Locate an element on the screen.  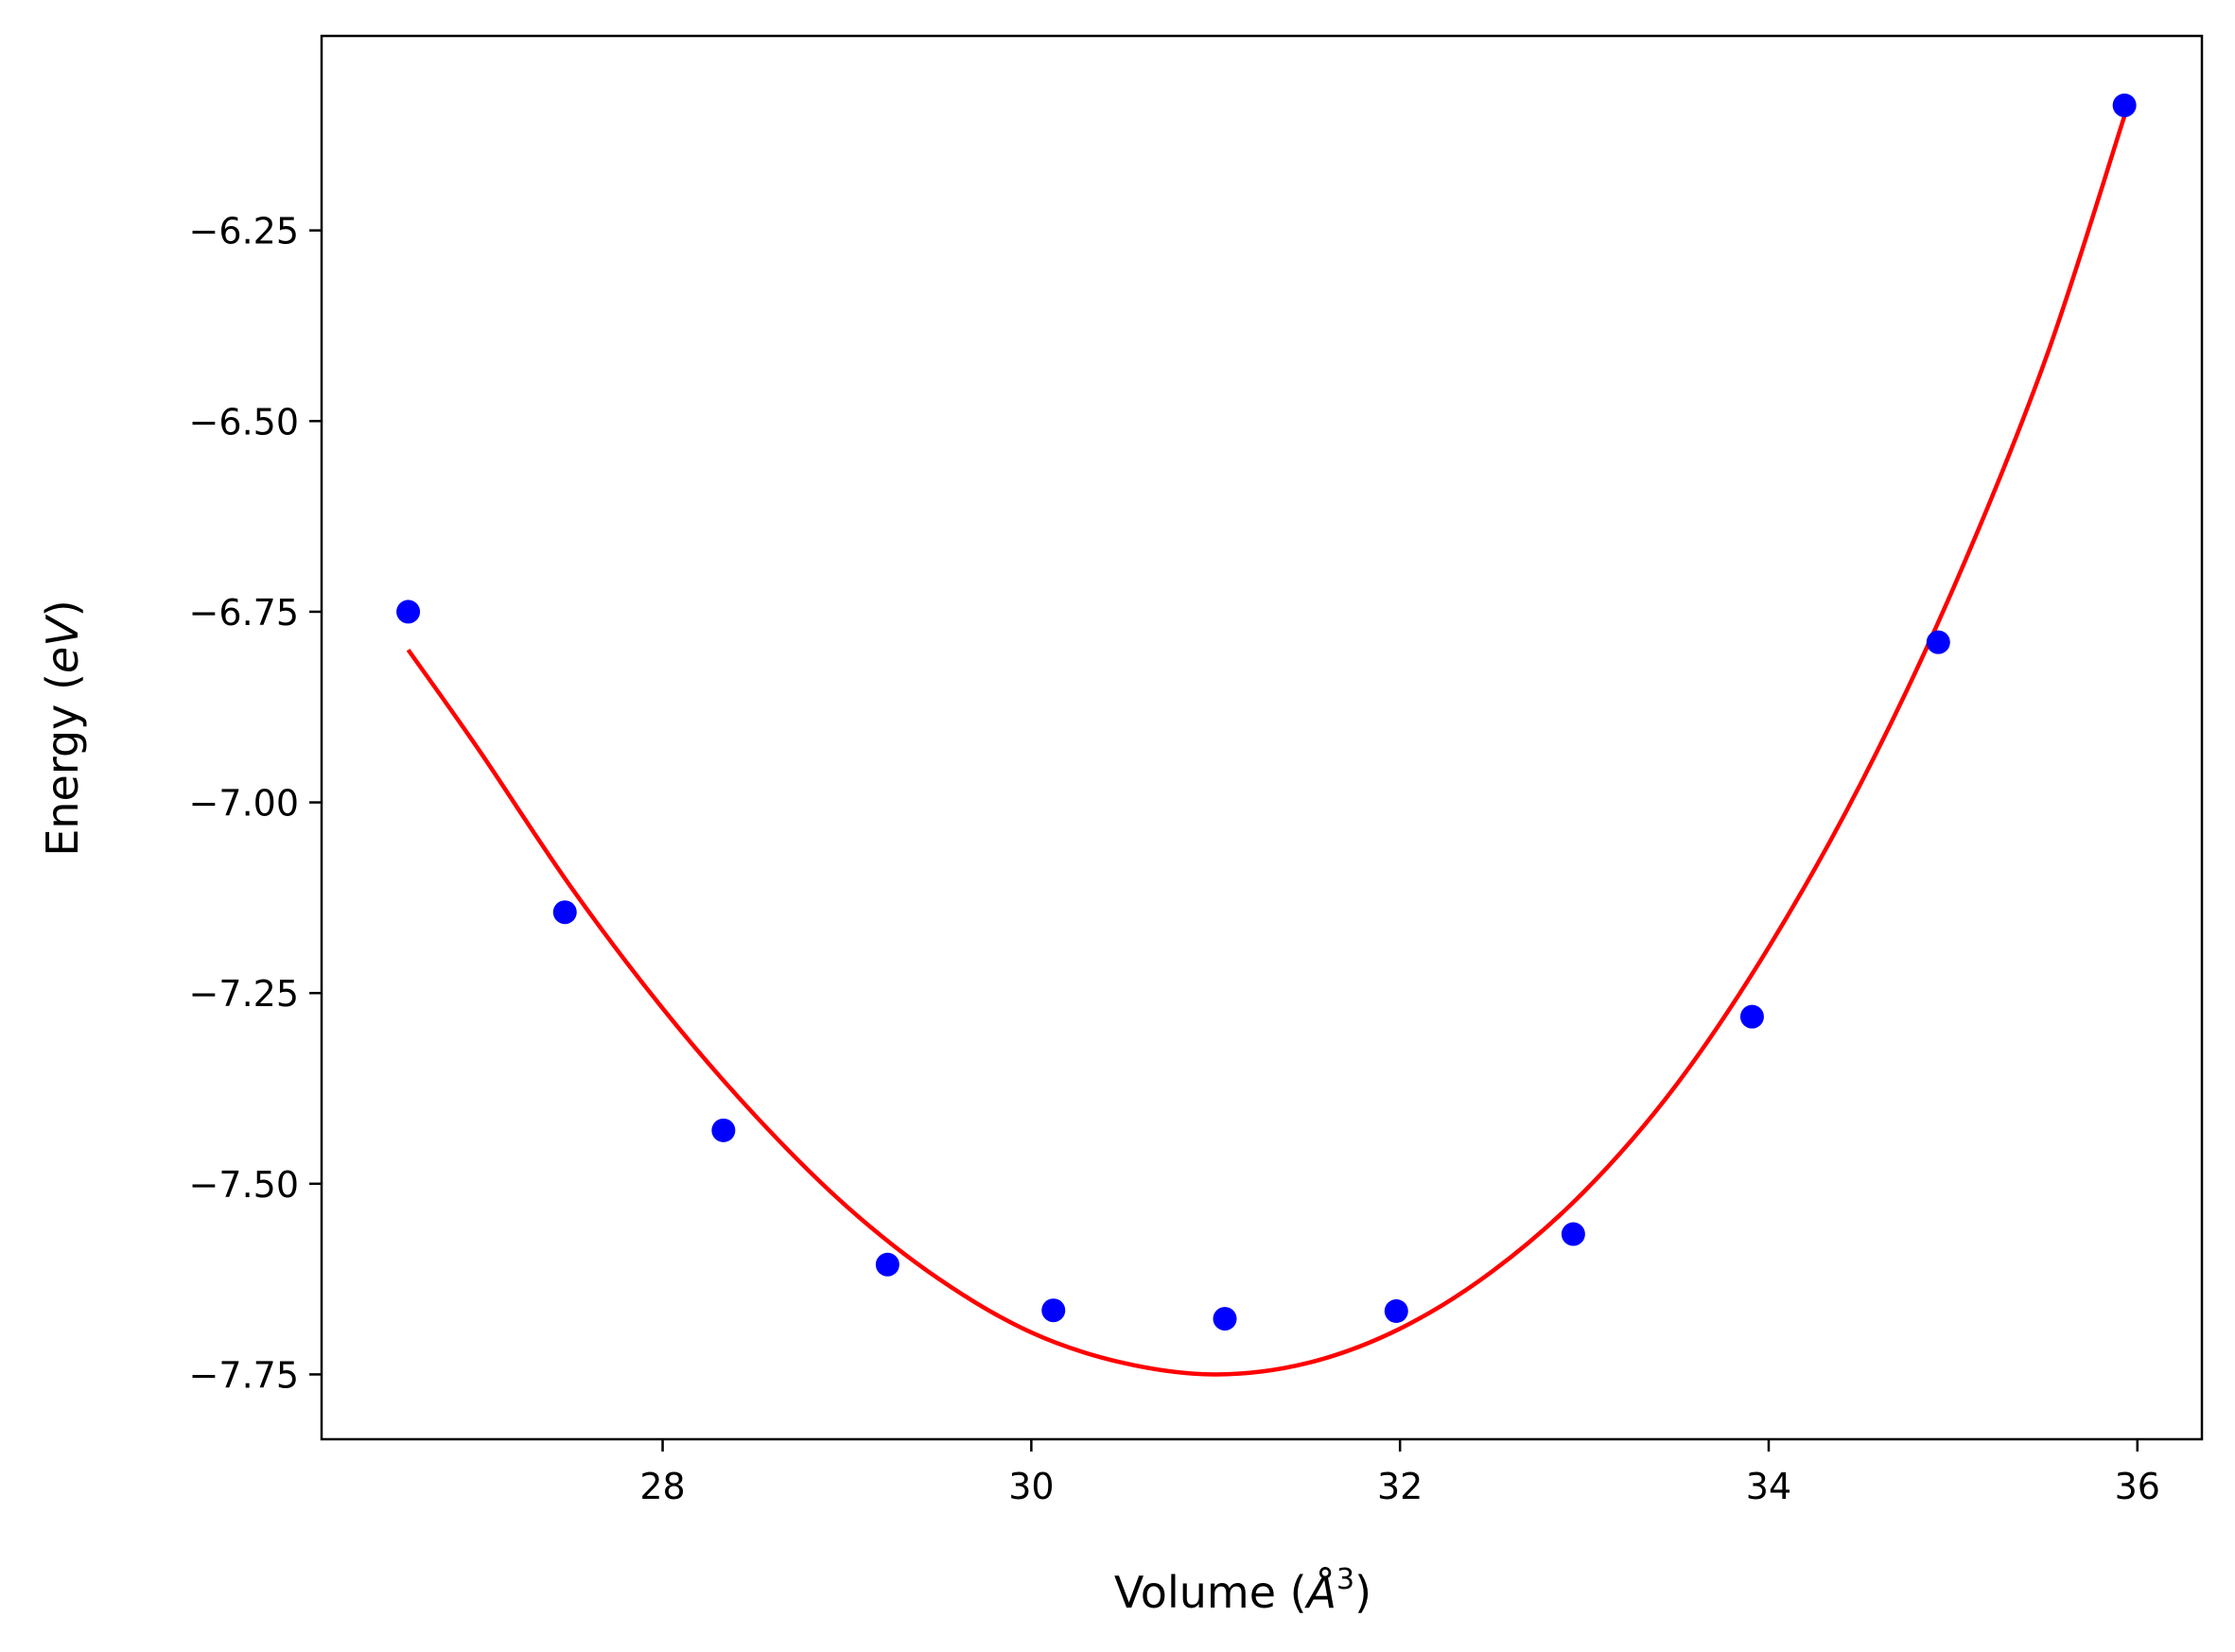
y-tick-label: −6.75 is located at coordinates (244, 613).